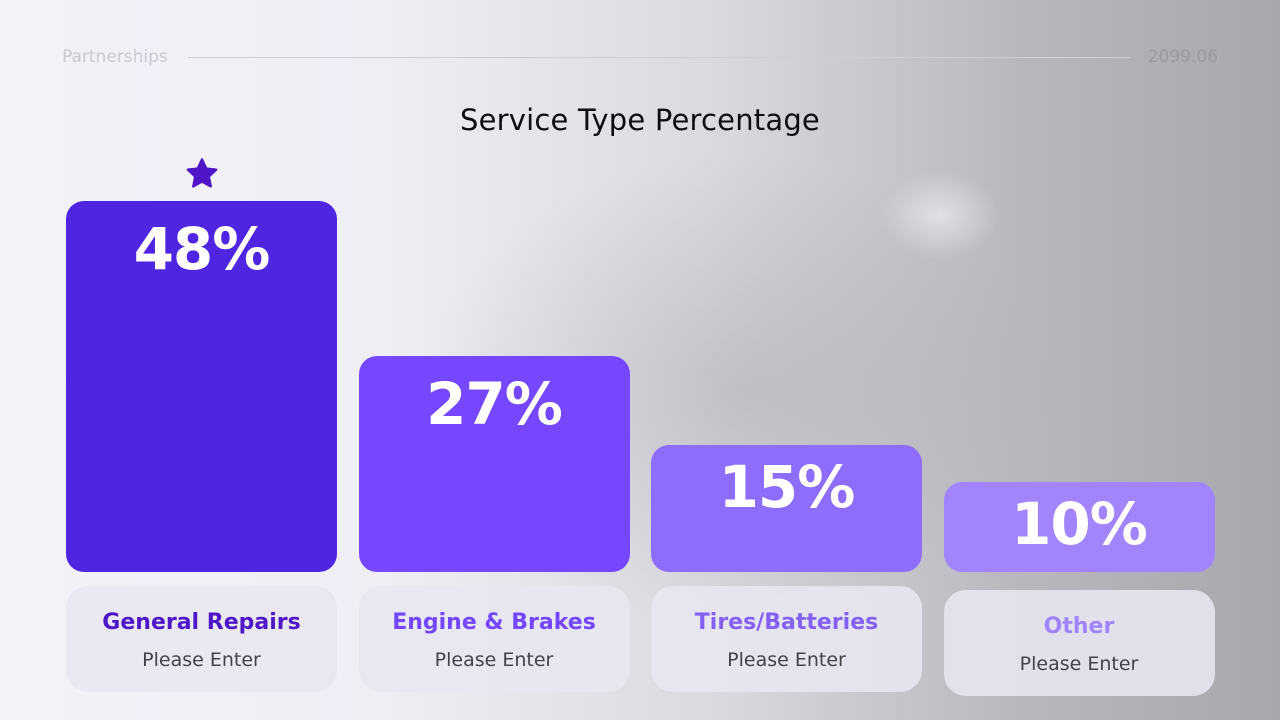 This screenshot has width=1280, height=720. I want to click on bar: 10%, so click(1079, 527).